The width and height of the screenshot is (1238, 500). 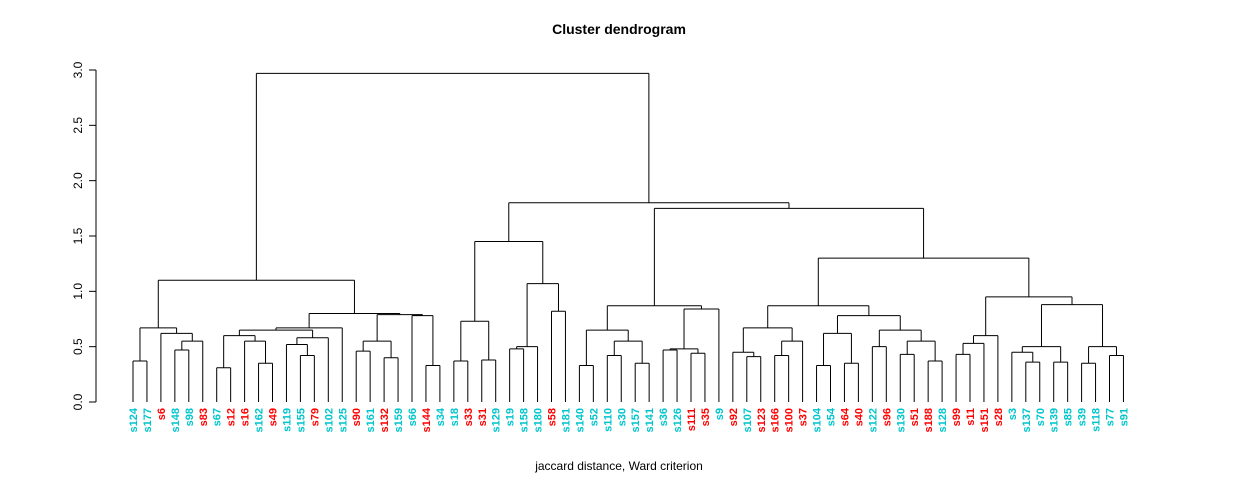 What do you see at coordinates (260, 420) in the screenshot?
I see `leaf-label: s162` at bounding box center [260, 420].